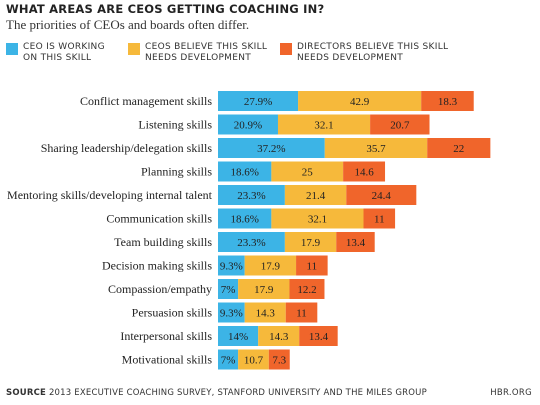  I want to click on legend-swatch-directors, so click(286, 49).